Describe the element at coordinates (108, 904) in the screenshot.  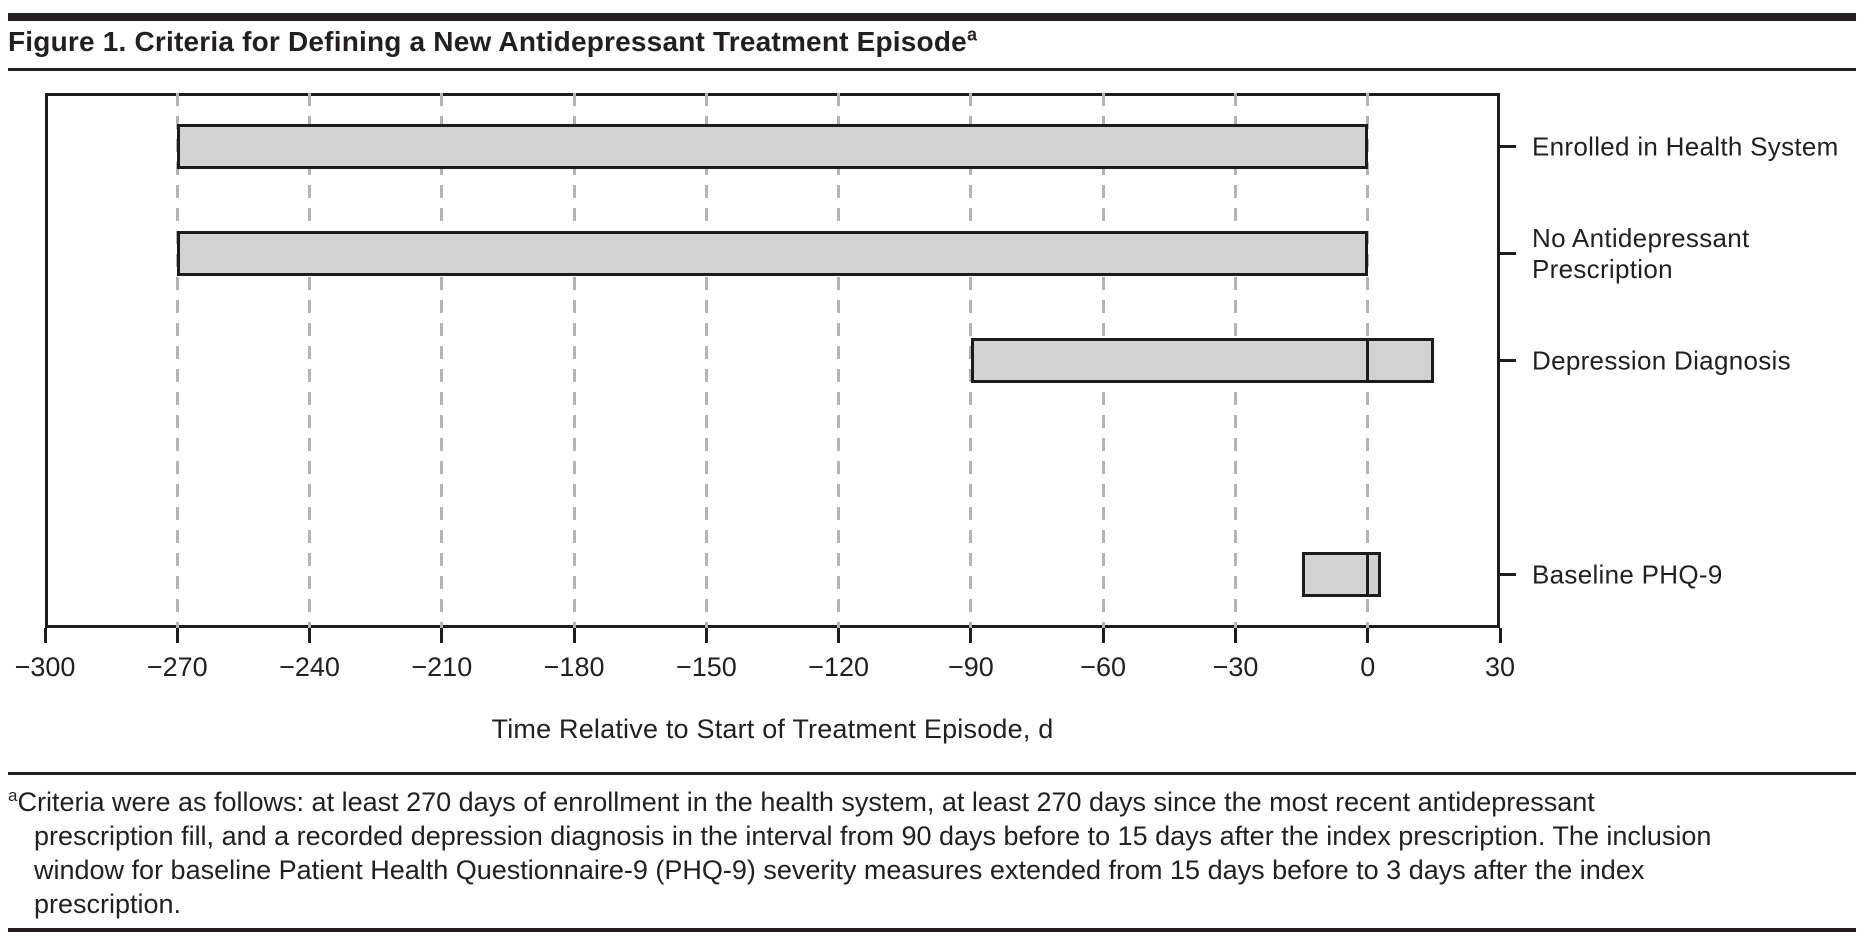
I see `footnote-line-4: prescription.` at that location.